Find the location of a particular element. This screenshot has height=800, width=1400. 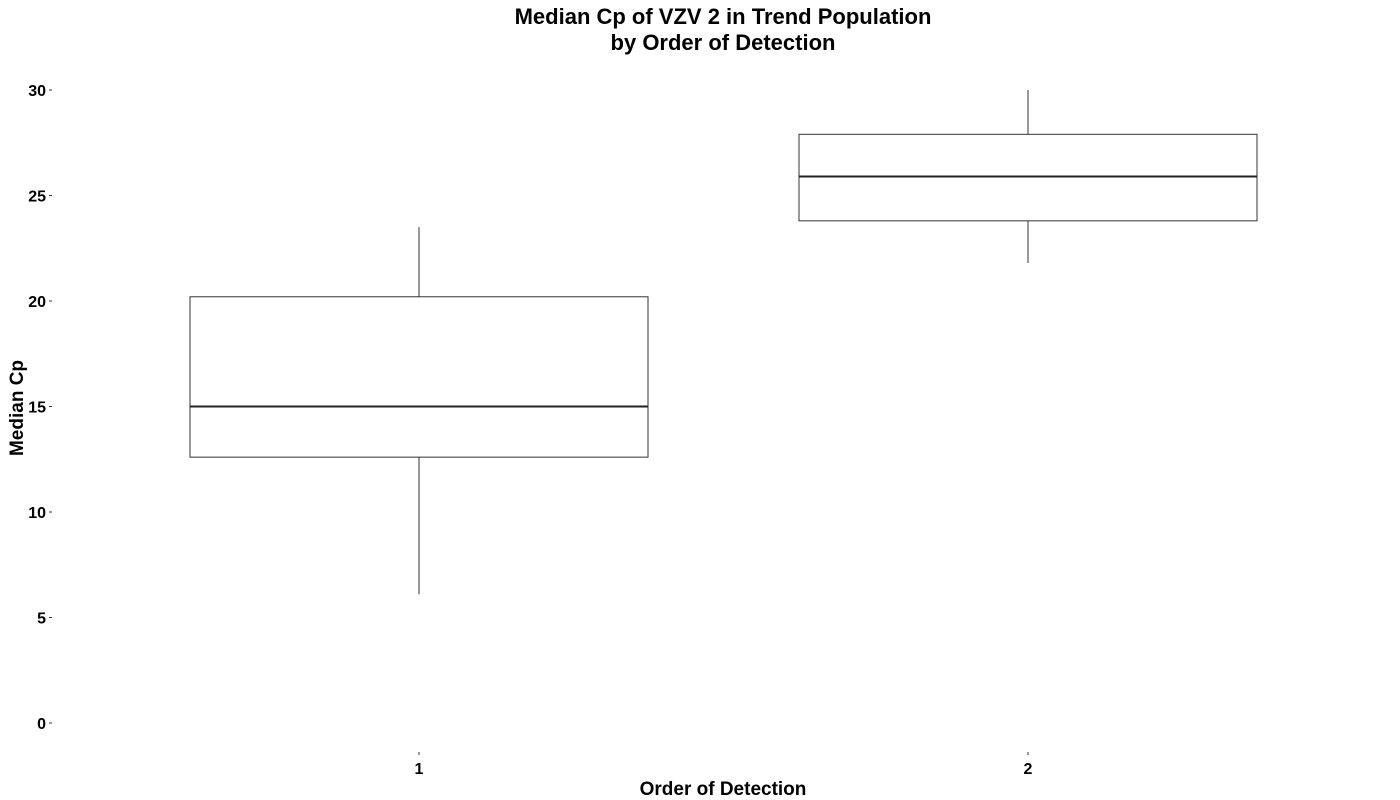

chart-title-line-1: Median Cp of VZV 2 in Trend Population is located at coordinates (723, 16).